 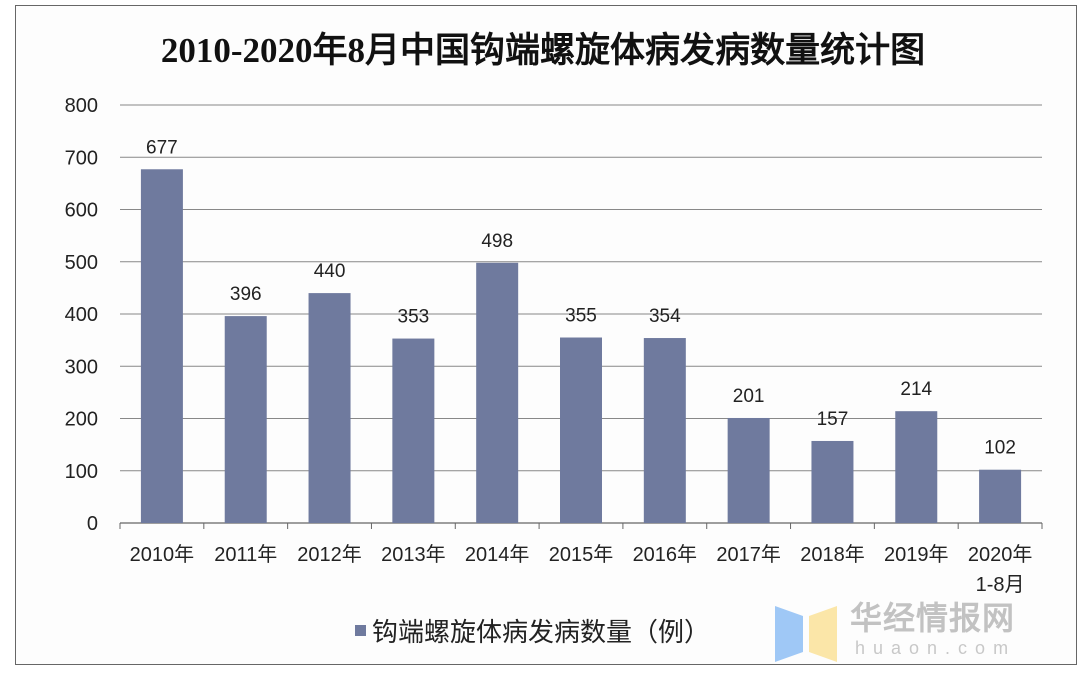 What do you see at coordinates (748, 554) in the screenshot?
I see `x-tick-label: 2017年` at bounding box center [748, 554].